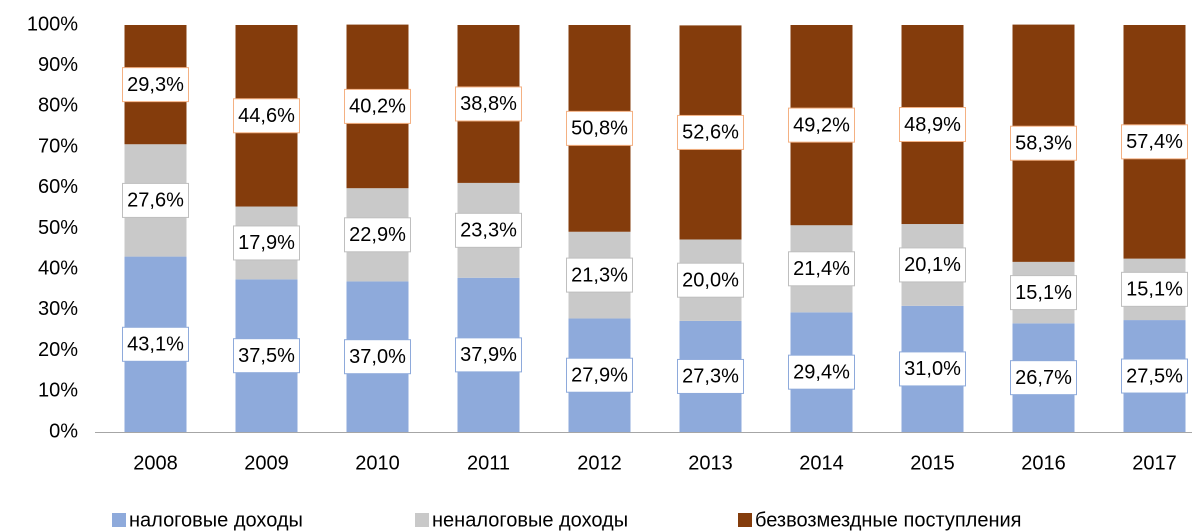  I want to click on legend-label: неналоговые доходы, so click(530, 520).